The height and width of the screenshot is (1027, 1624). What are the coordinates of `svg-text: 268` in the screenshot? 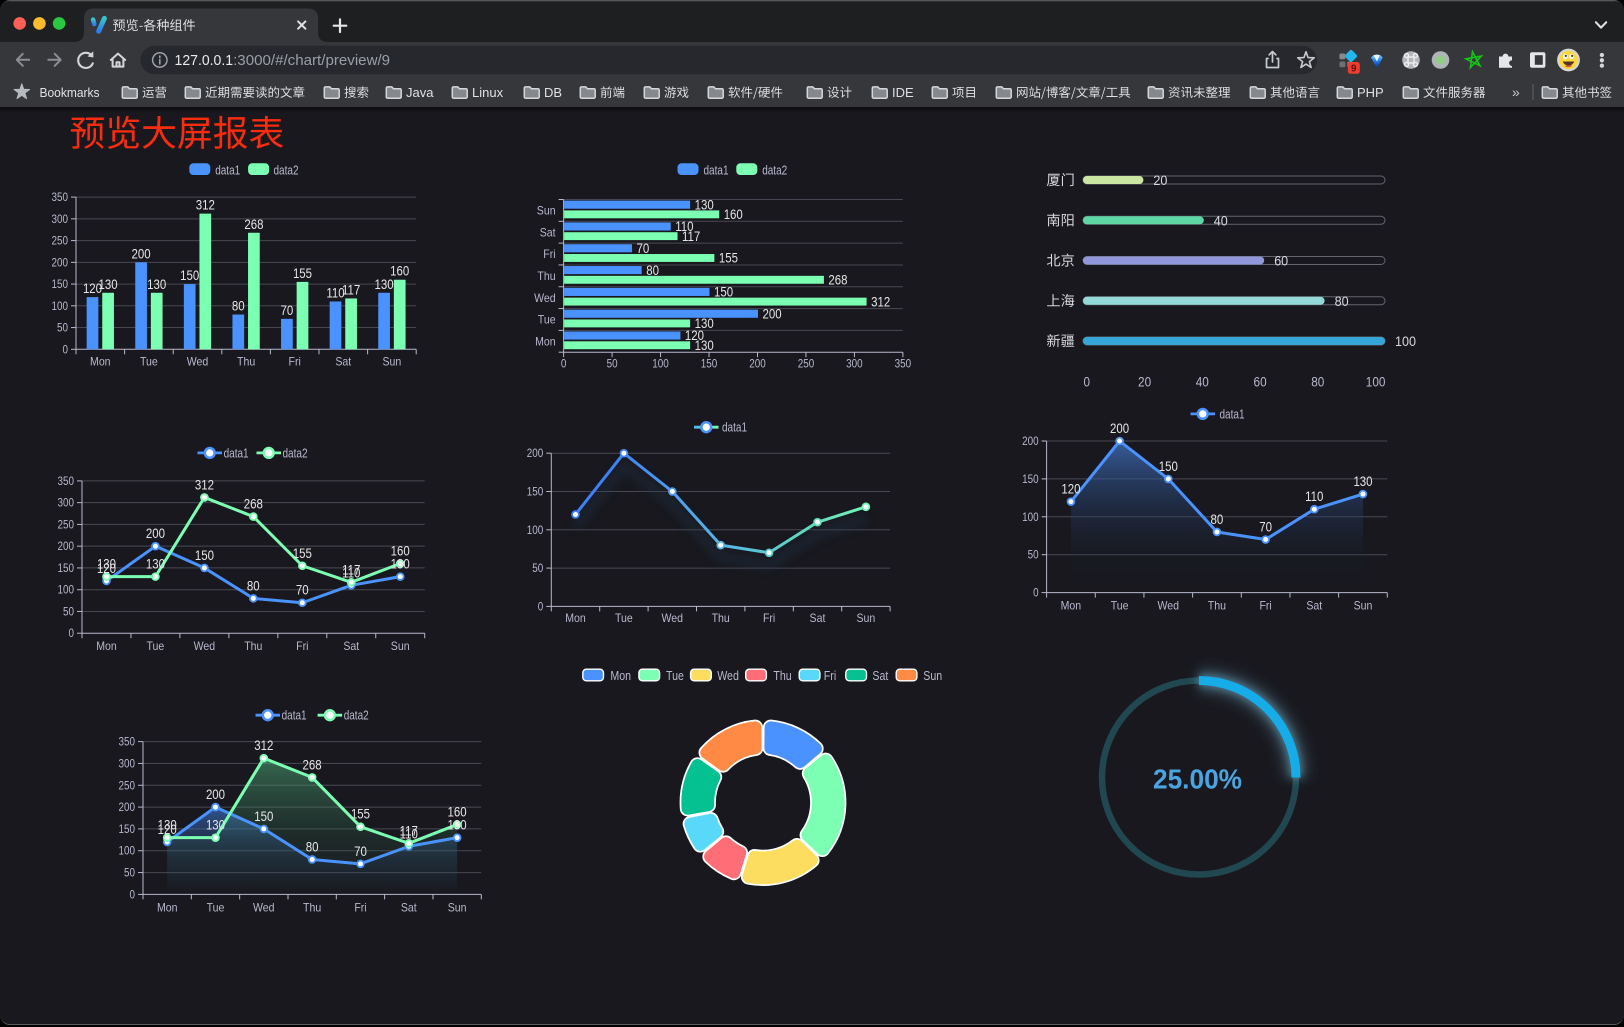 It's located at (253, 224).